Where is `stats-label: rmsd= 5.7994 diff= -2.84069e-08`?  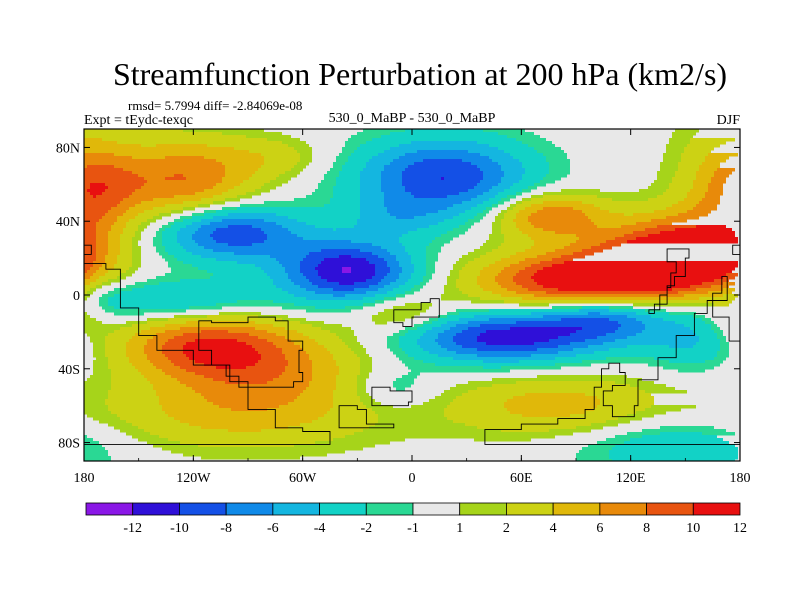 stats-label: rmsd= 5.7994 diff= -2.84069e-08 is located at coordinates (215, 105).